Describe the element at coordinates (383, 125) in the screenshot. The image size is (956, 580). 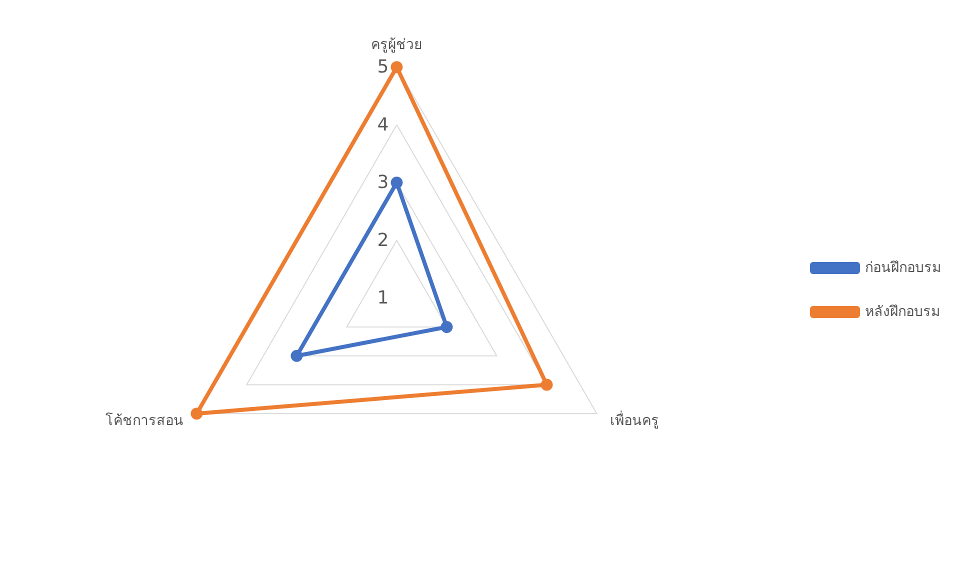
I see `y-tick-label: 4` at that location.